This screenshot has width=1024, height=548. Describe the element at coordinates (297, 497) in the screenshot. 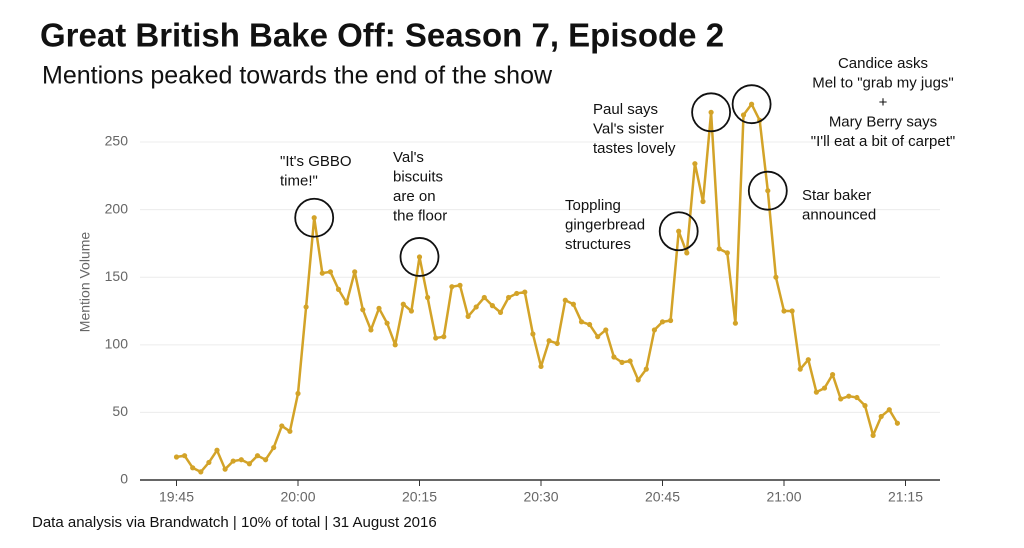

I see `x-tick-label: 20:00` at that location.